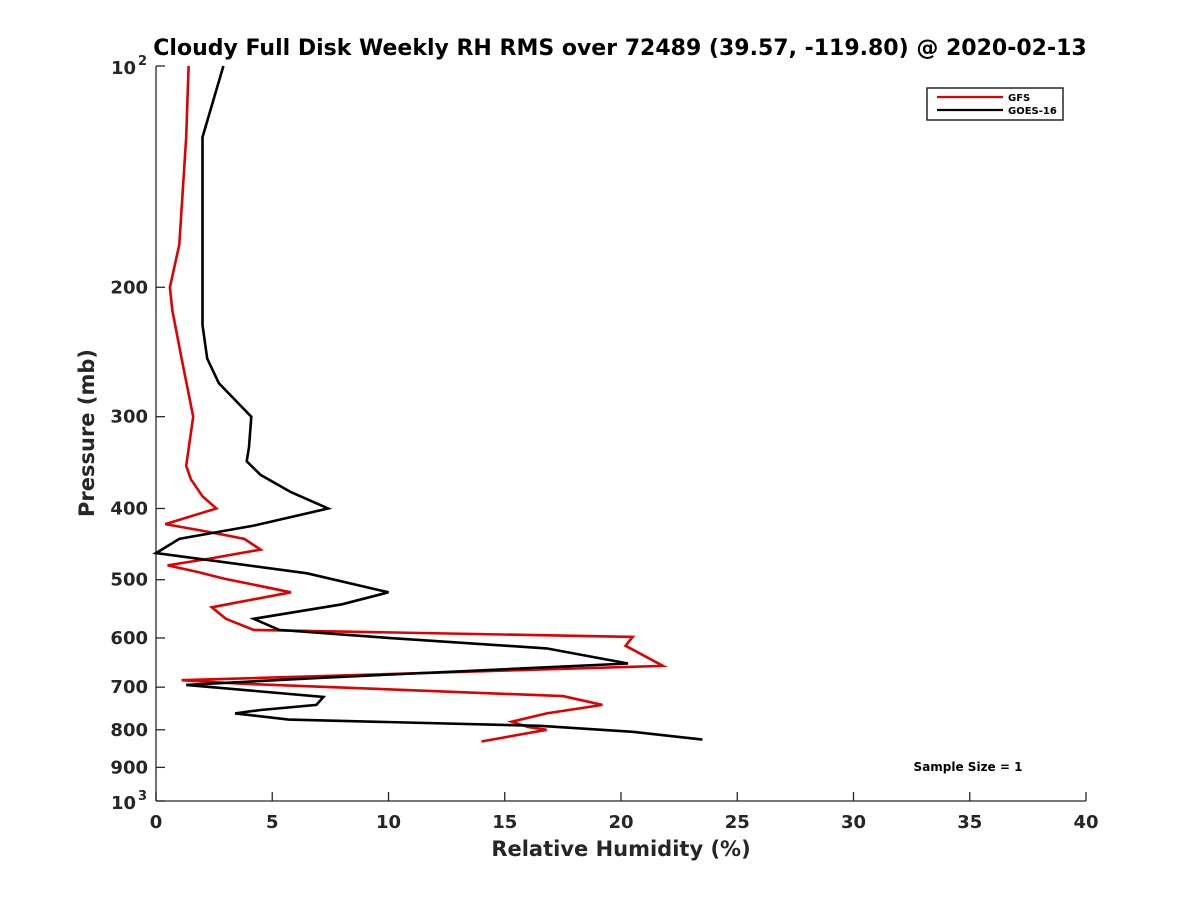 Image resolution: width=1200 pixels, height=900 pixels. I want to click on x-tick-label: 20, so click(620, 822).